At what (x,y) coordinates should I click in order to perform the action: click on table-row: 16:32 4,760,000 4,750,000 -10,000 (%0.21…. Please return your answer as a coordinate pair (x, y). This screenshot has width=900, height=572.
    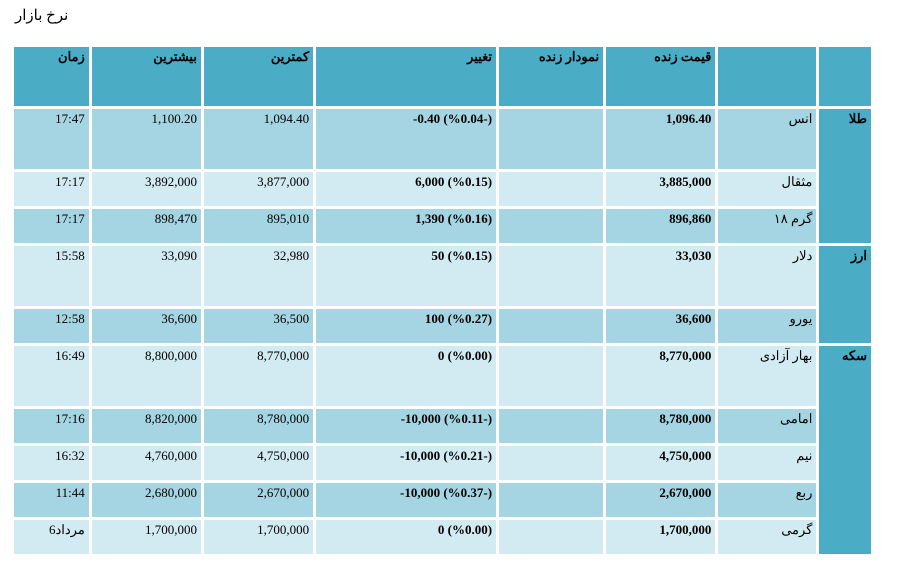
    Looking at the image, I should click on (442, 463).